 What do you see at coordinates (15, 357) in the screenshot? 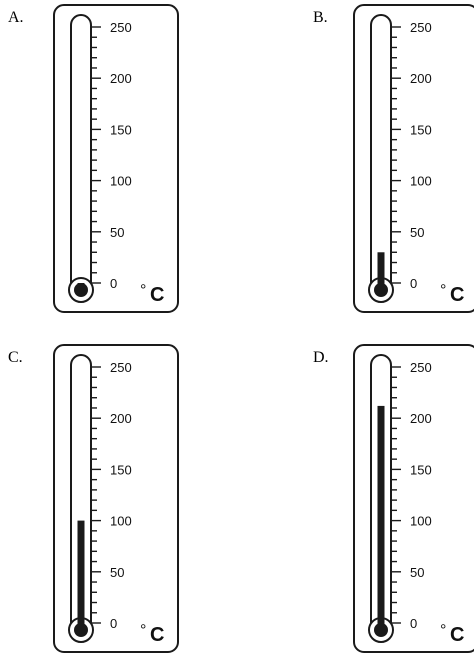
I see `option-label: C.` at bounding box center [15, 357].